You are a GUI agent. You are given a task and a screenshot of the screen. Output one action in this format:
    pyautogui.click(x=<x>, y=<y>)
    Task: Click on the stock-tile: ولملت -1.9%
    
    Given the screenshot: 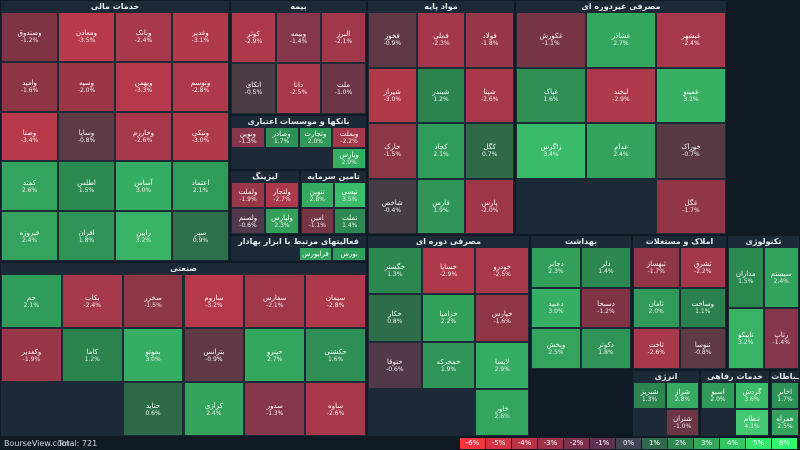 What is the action you would take?
    pyautogui.click(x=248, y=195)
    